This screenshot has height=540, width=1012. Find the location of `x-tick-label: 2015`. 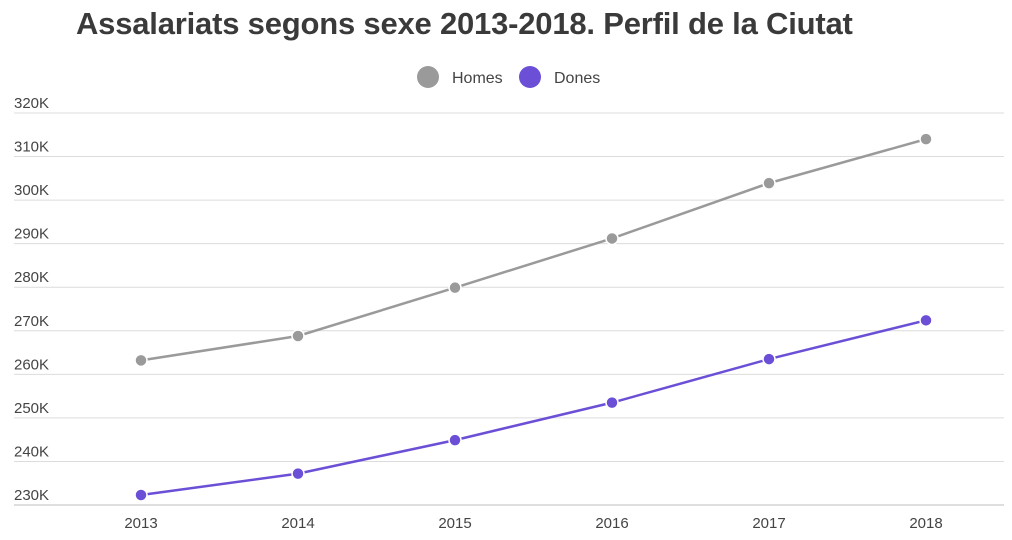

x-tick-label: 2015 is located at coordinates (454, 523).